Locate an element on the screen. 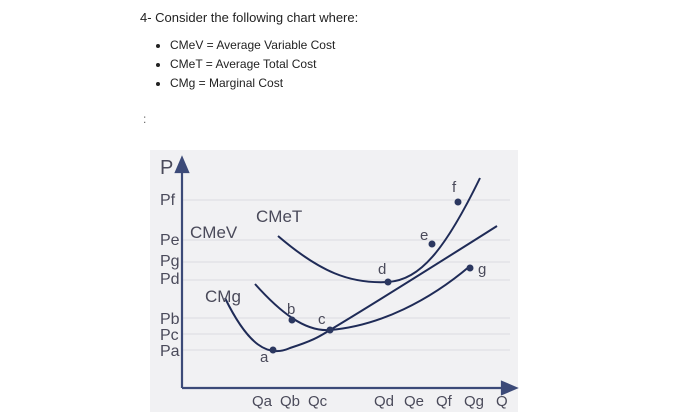  price-label: Pb is located at coordinates (170, 319).